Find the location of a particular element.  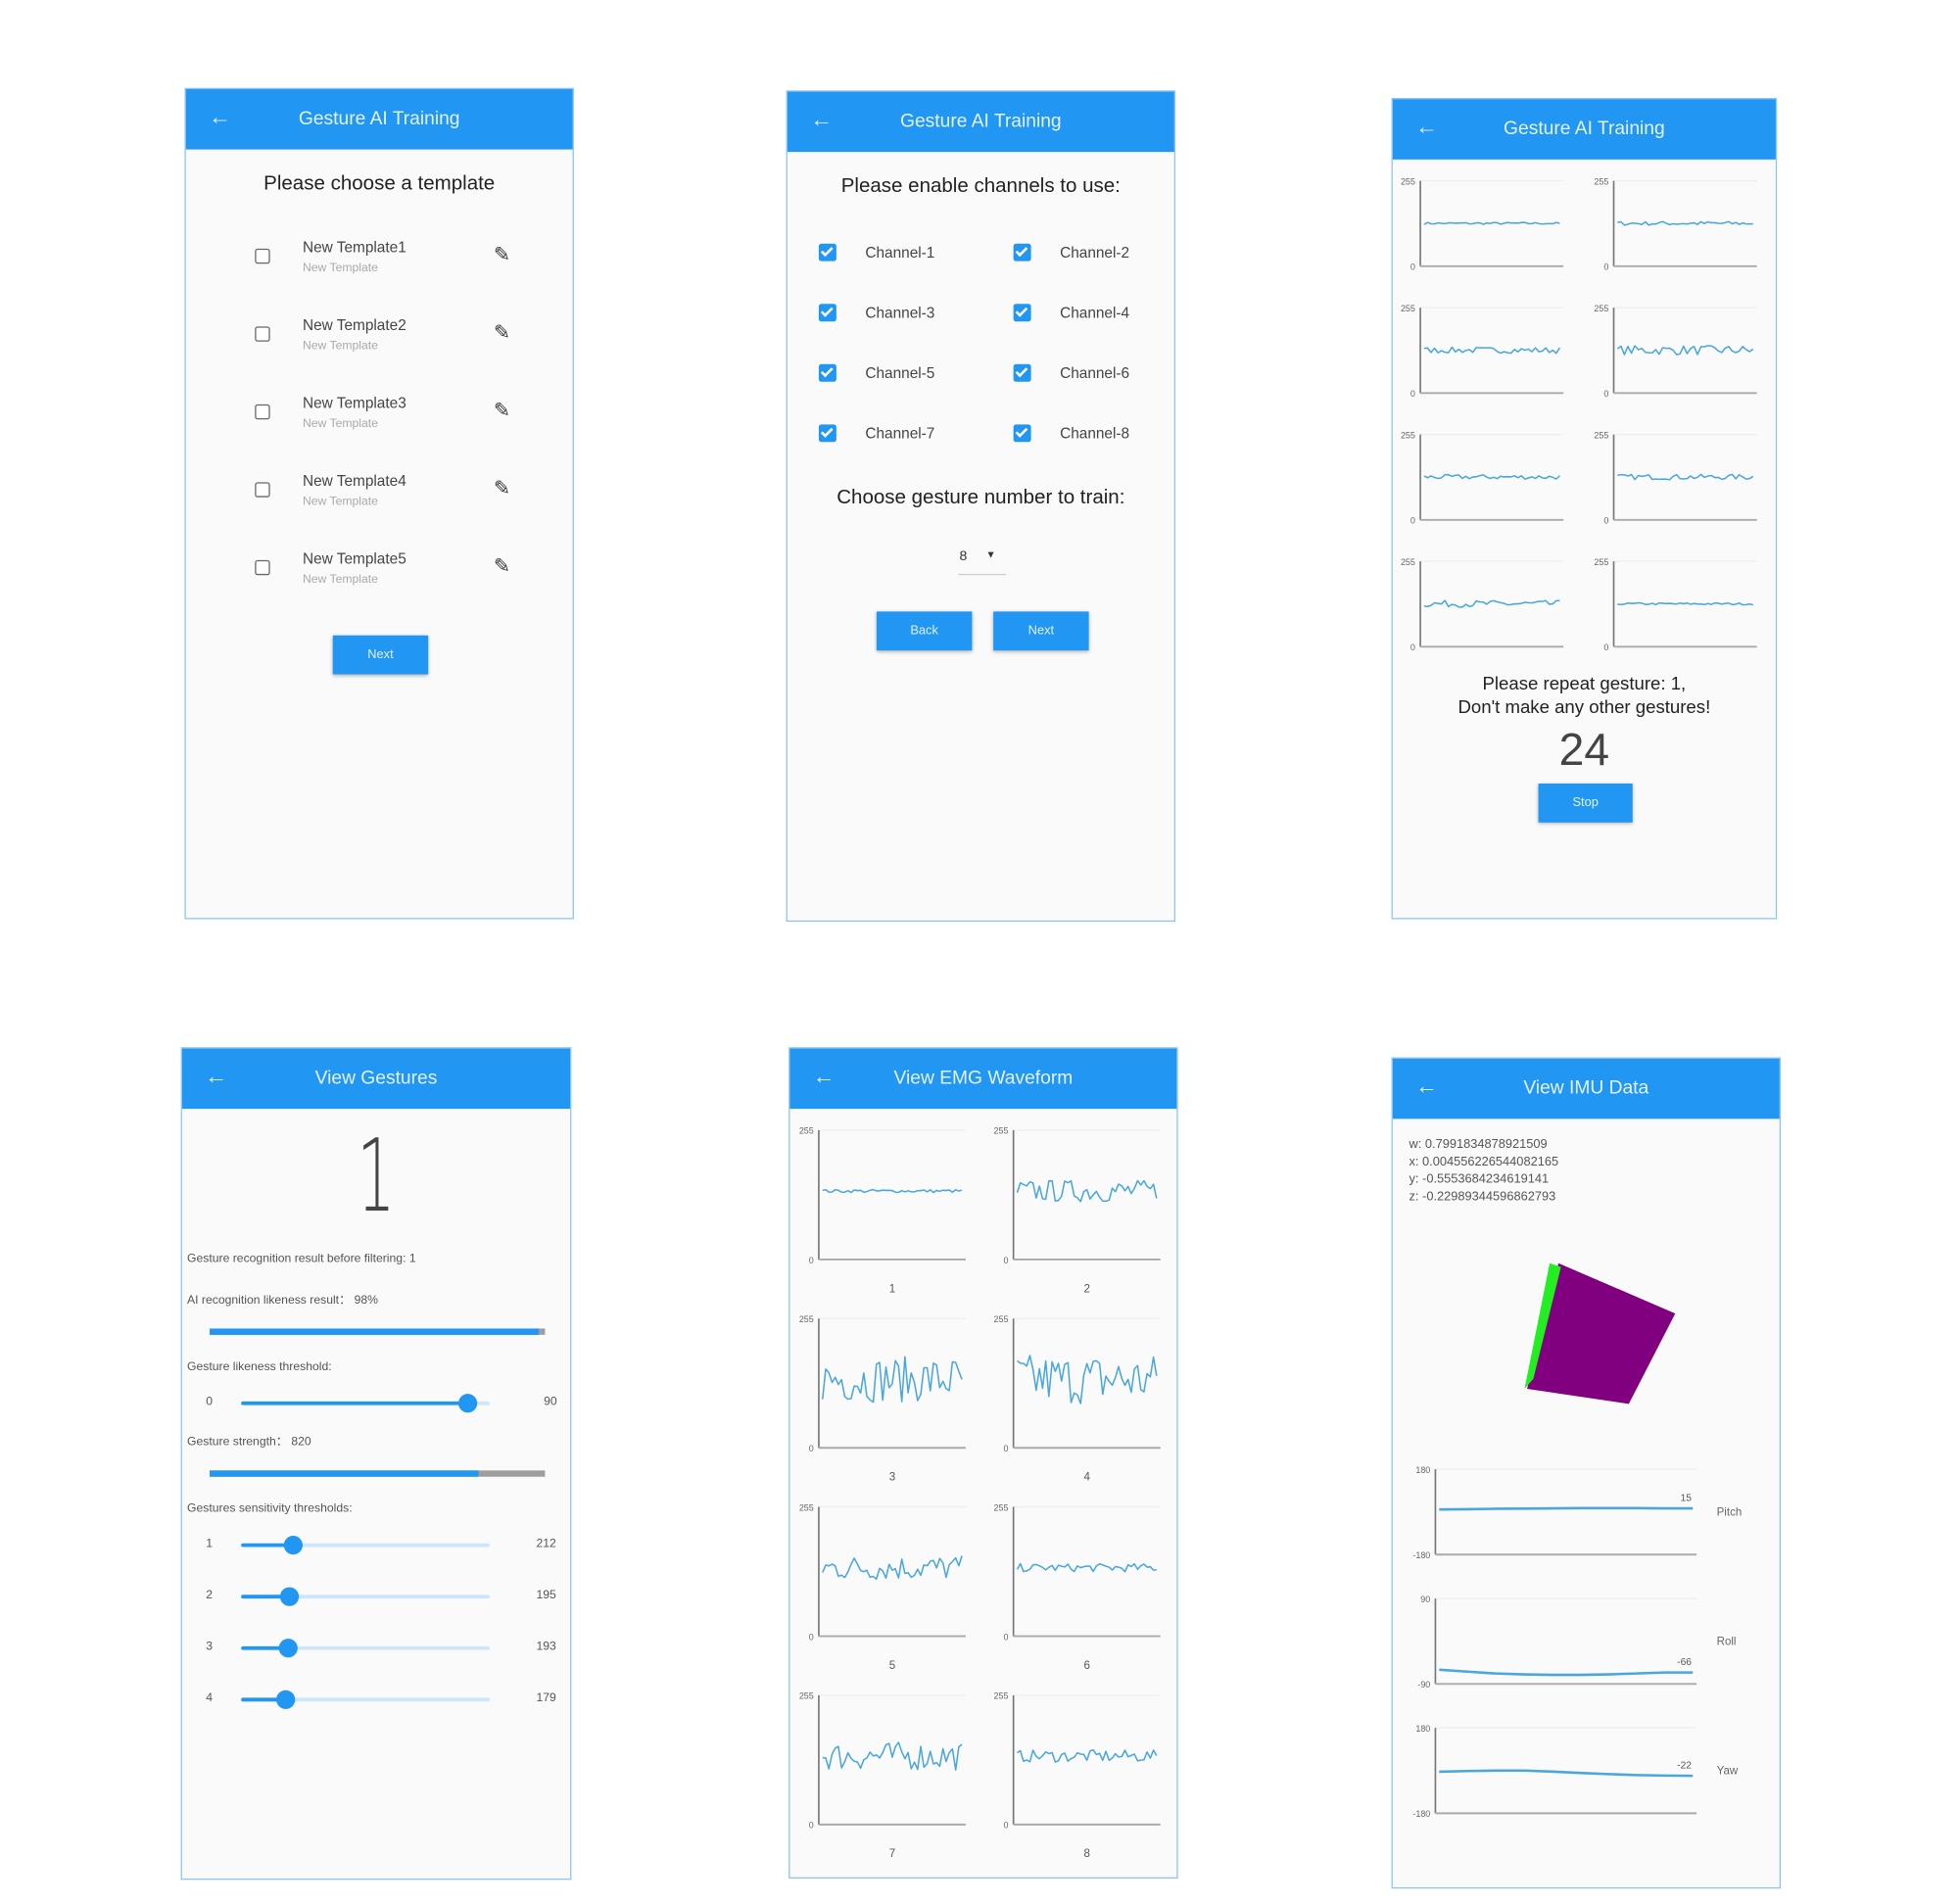

orientation-cube is located at coordinates (1600, 1333).